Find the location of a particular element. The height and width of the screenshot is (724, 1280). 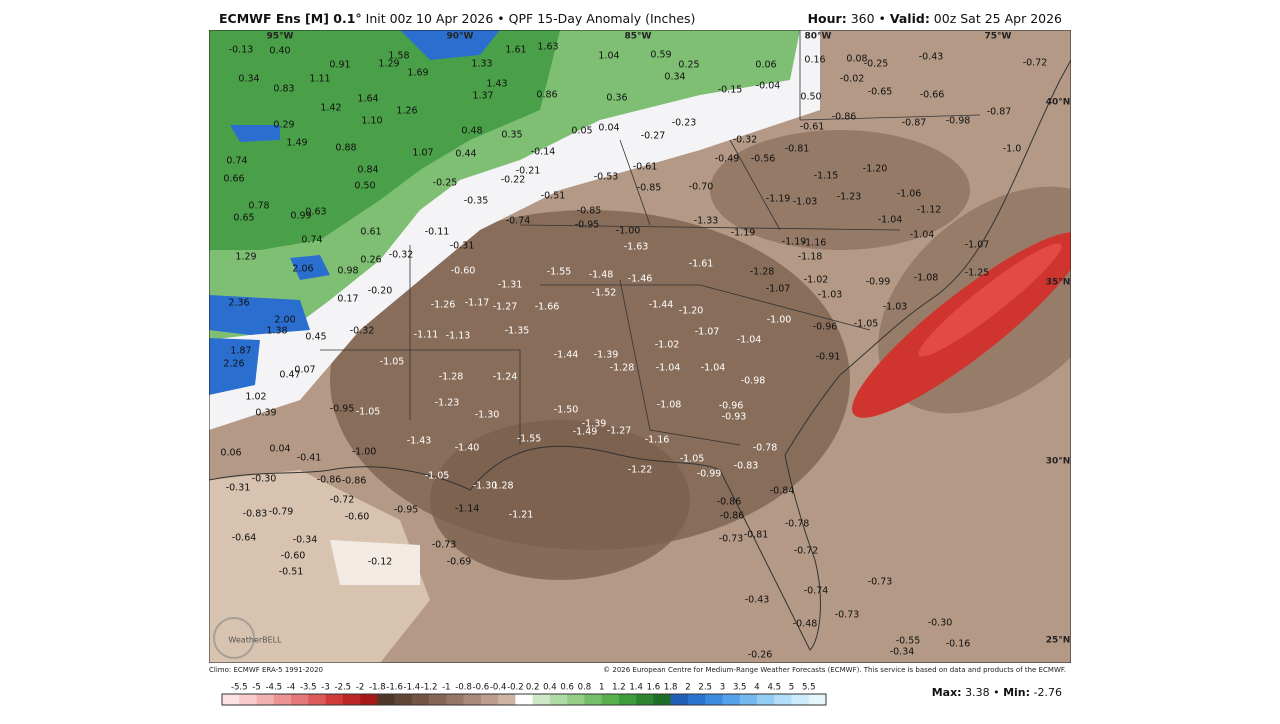

value-label: -0.95 is located at coordinates (587, 225).